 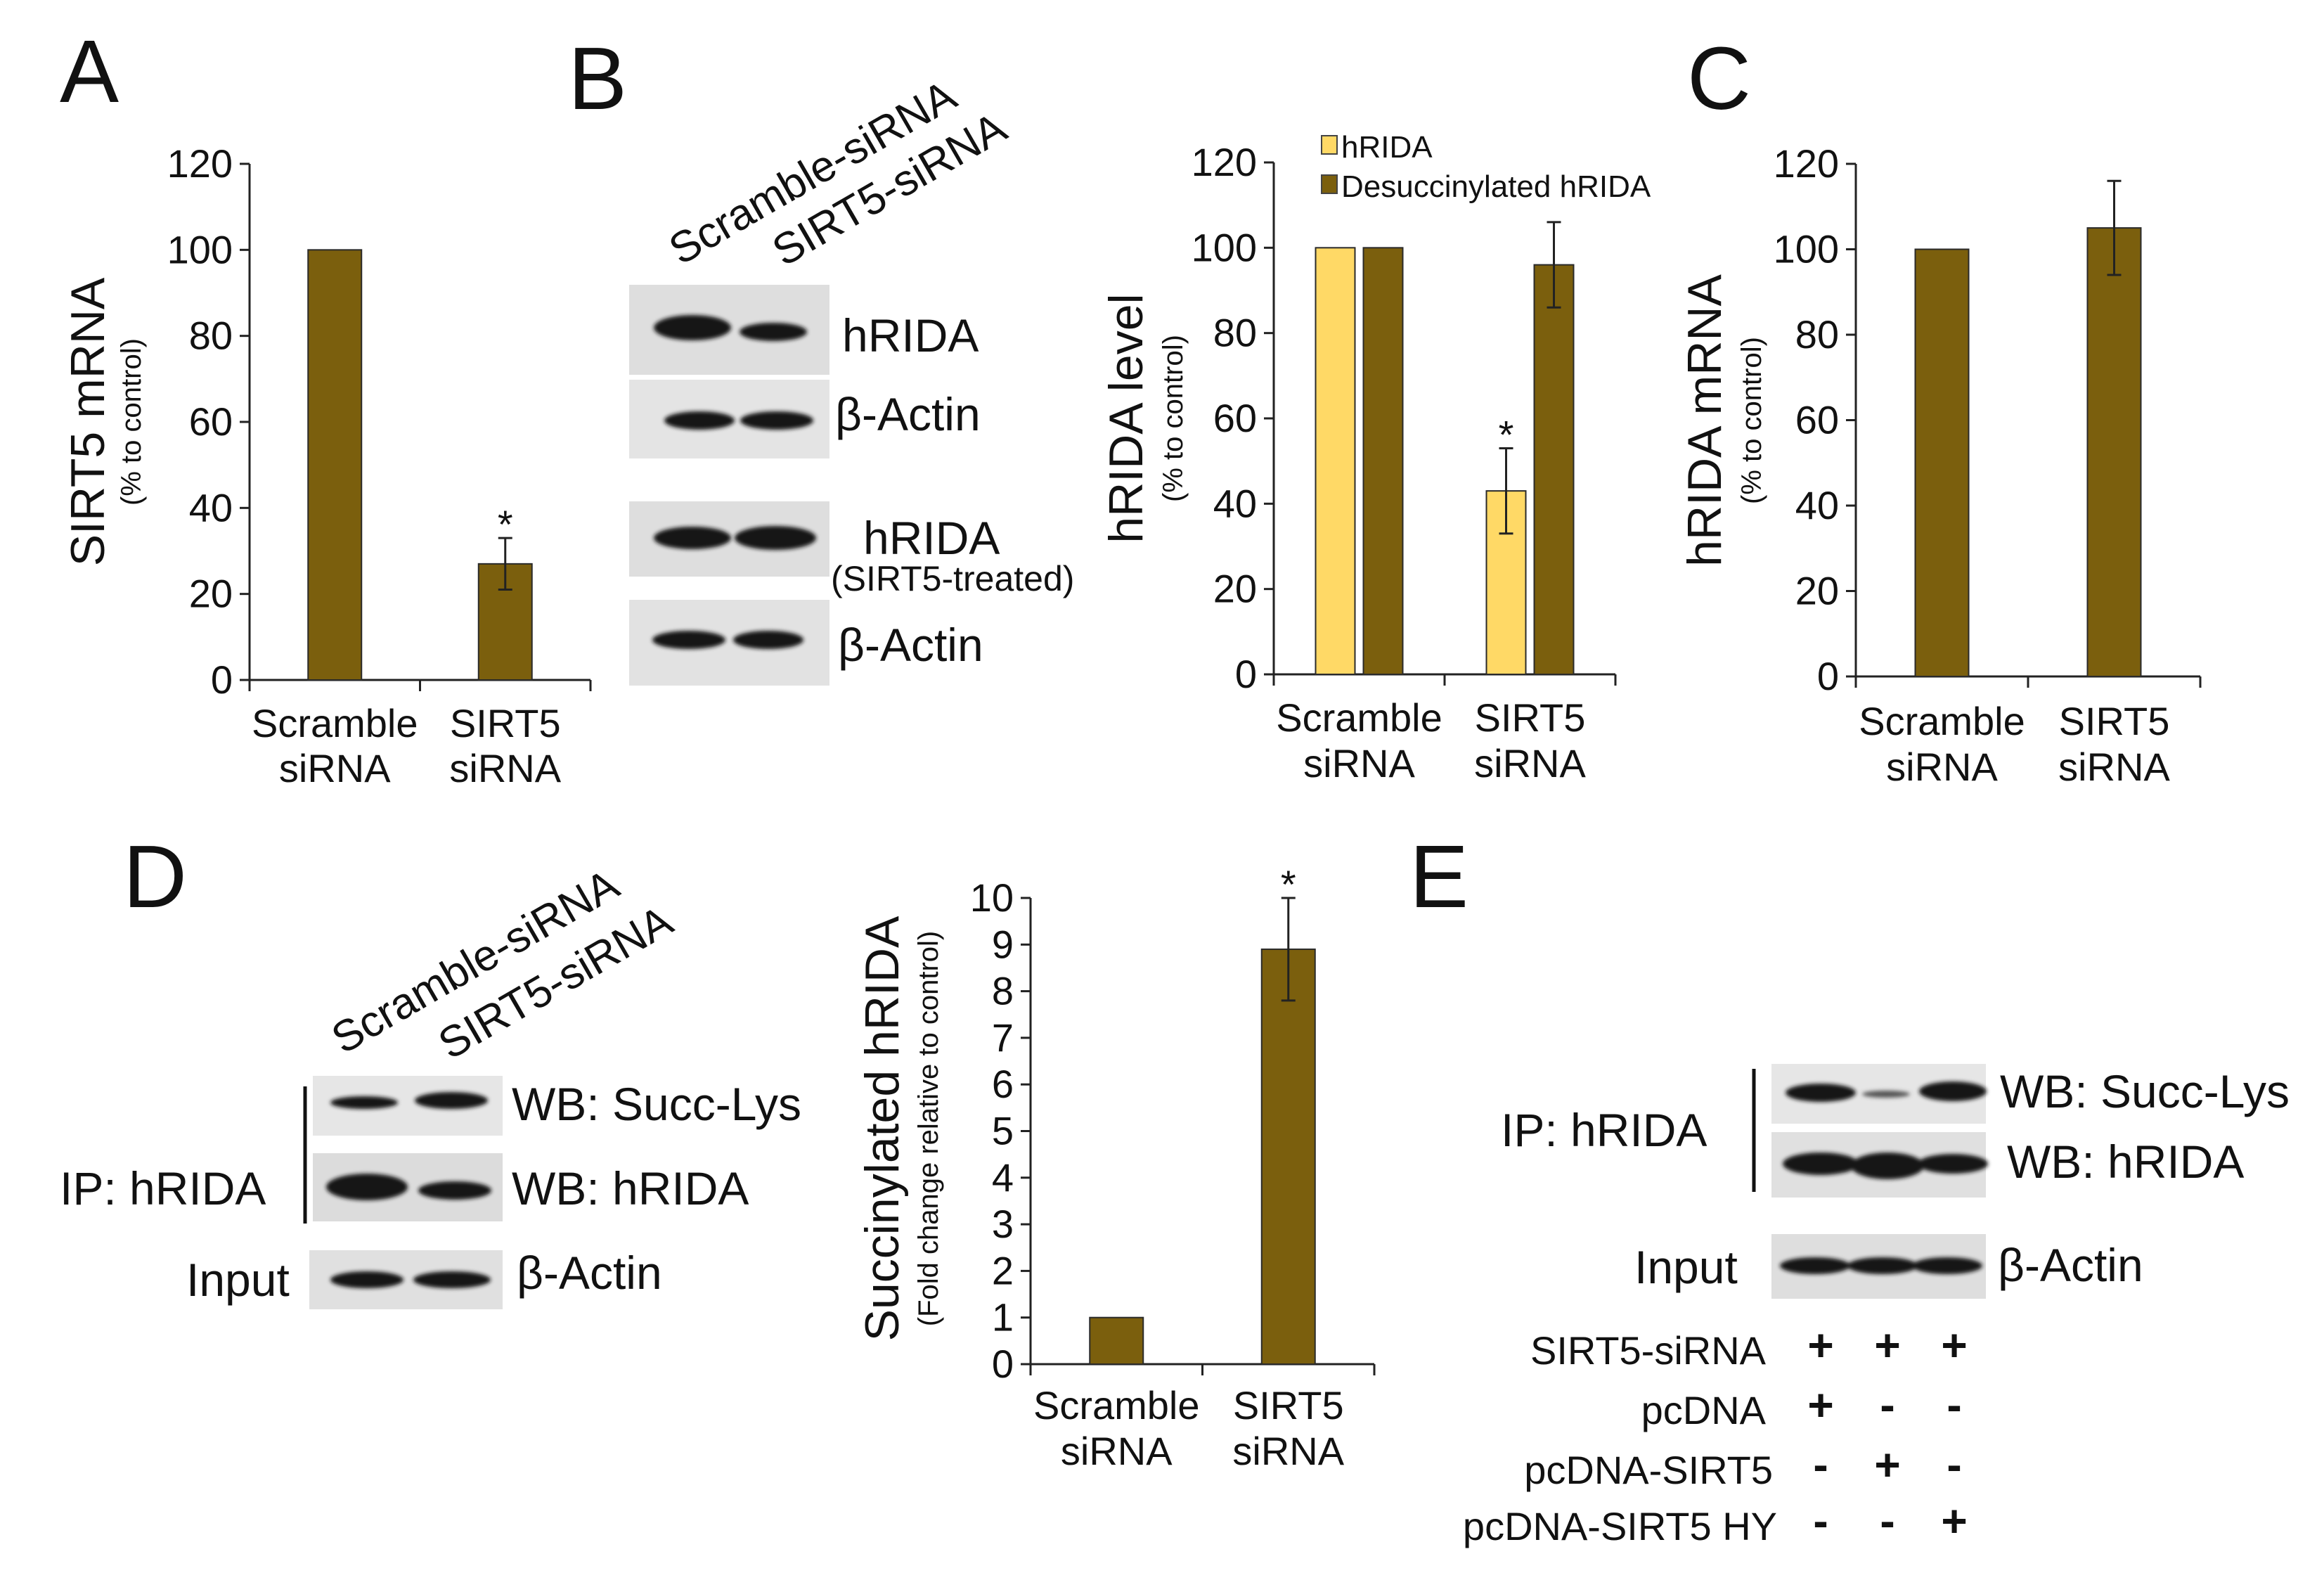 I want to click on chart-a-category-label: SIRT5, so click(x=505, y=723).